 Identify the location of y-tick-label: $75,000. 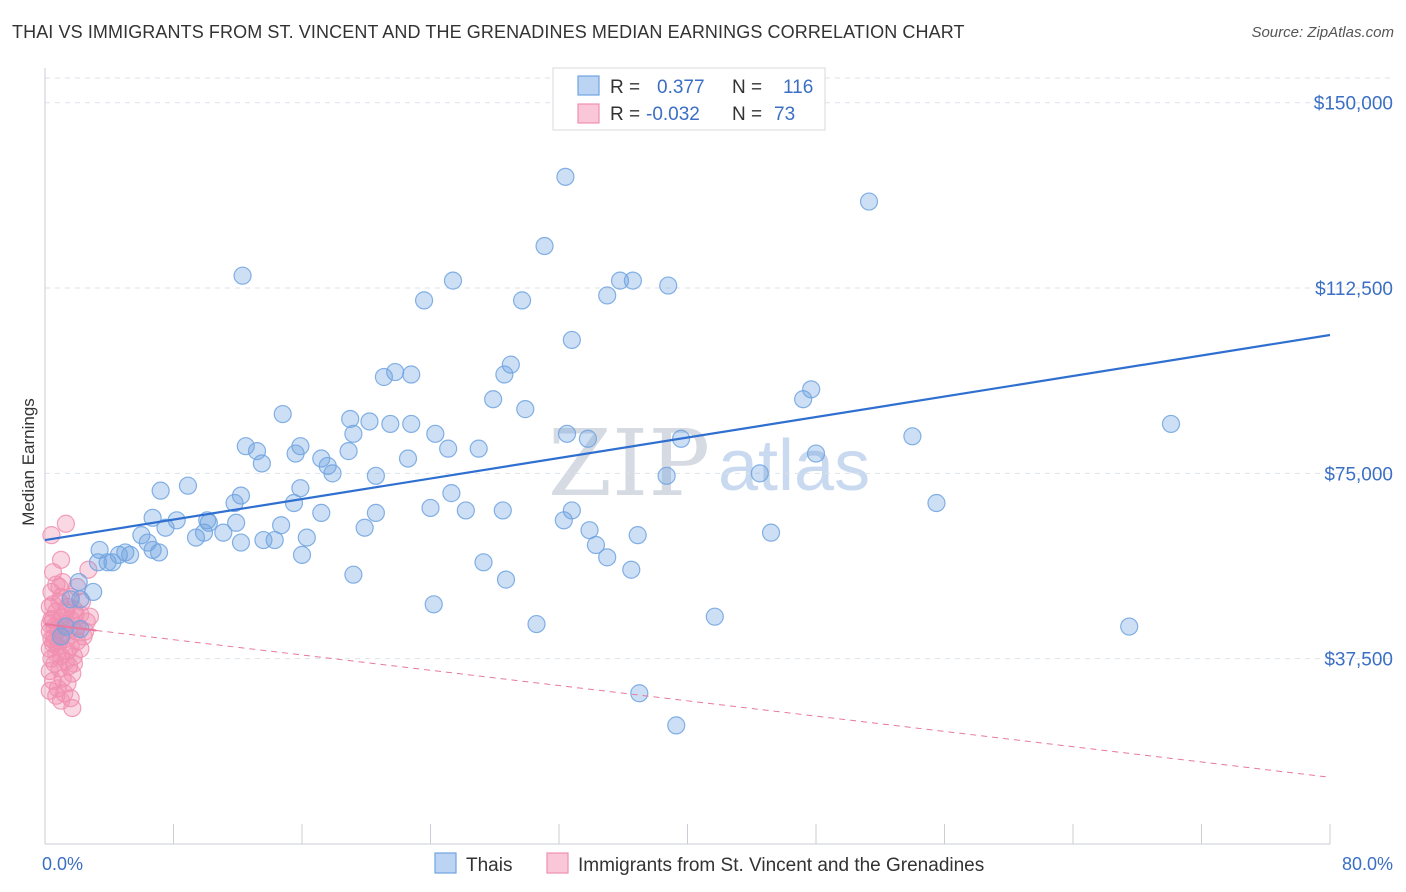
(1358, 474).